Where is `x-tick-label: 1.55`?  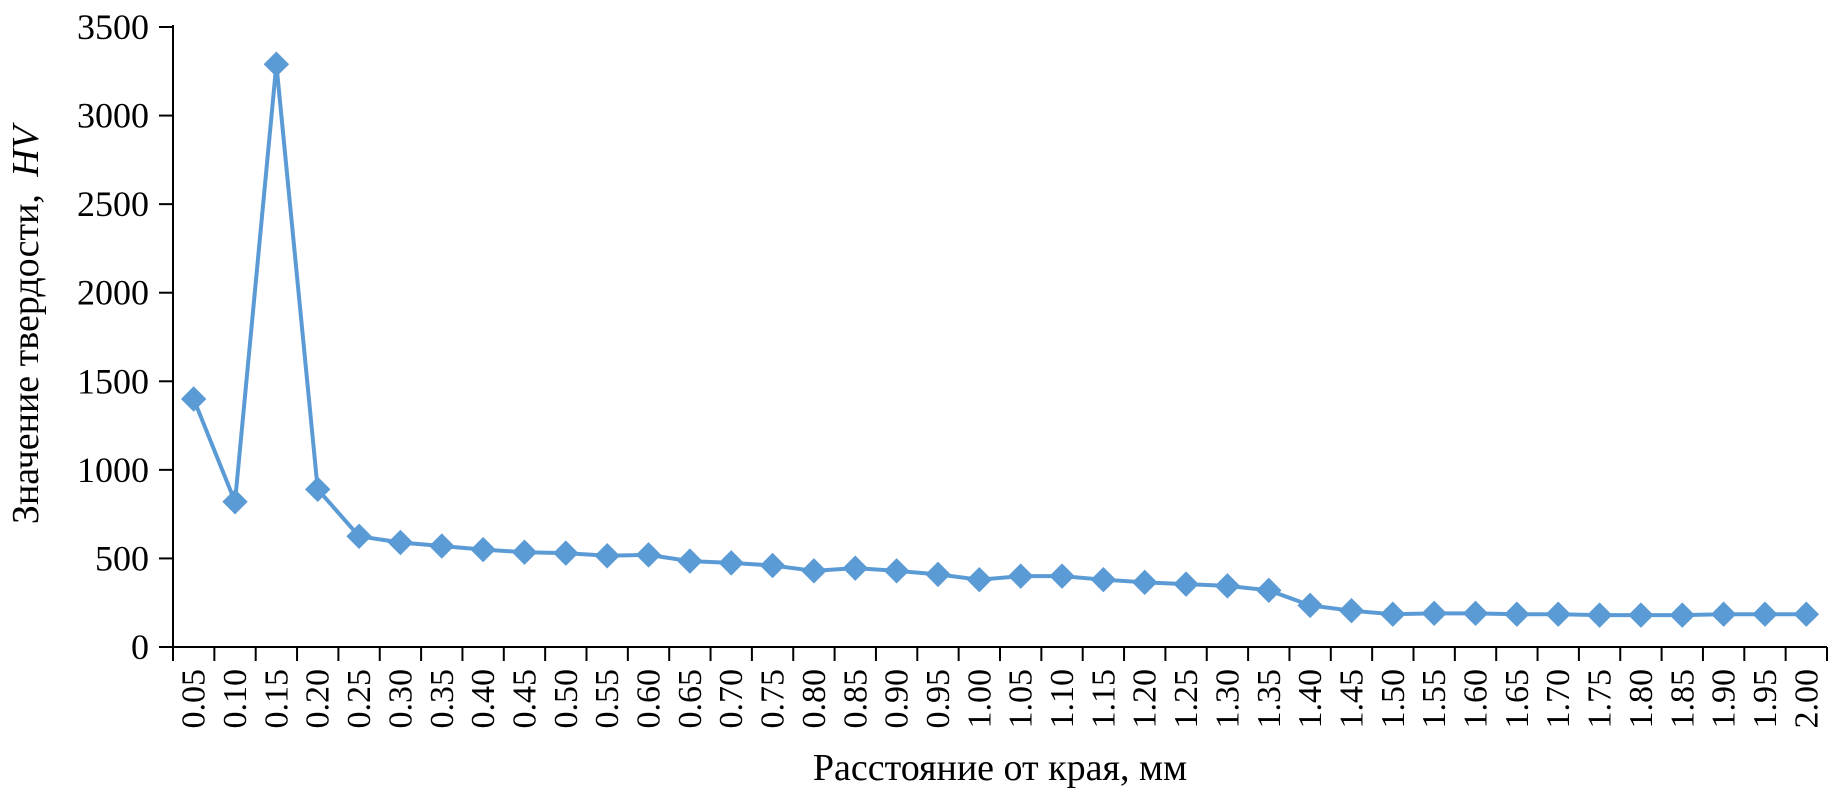 x-tick-label: 1.55 is located at coordinates (1434, 699).